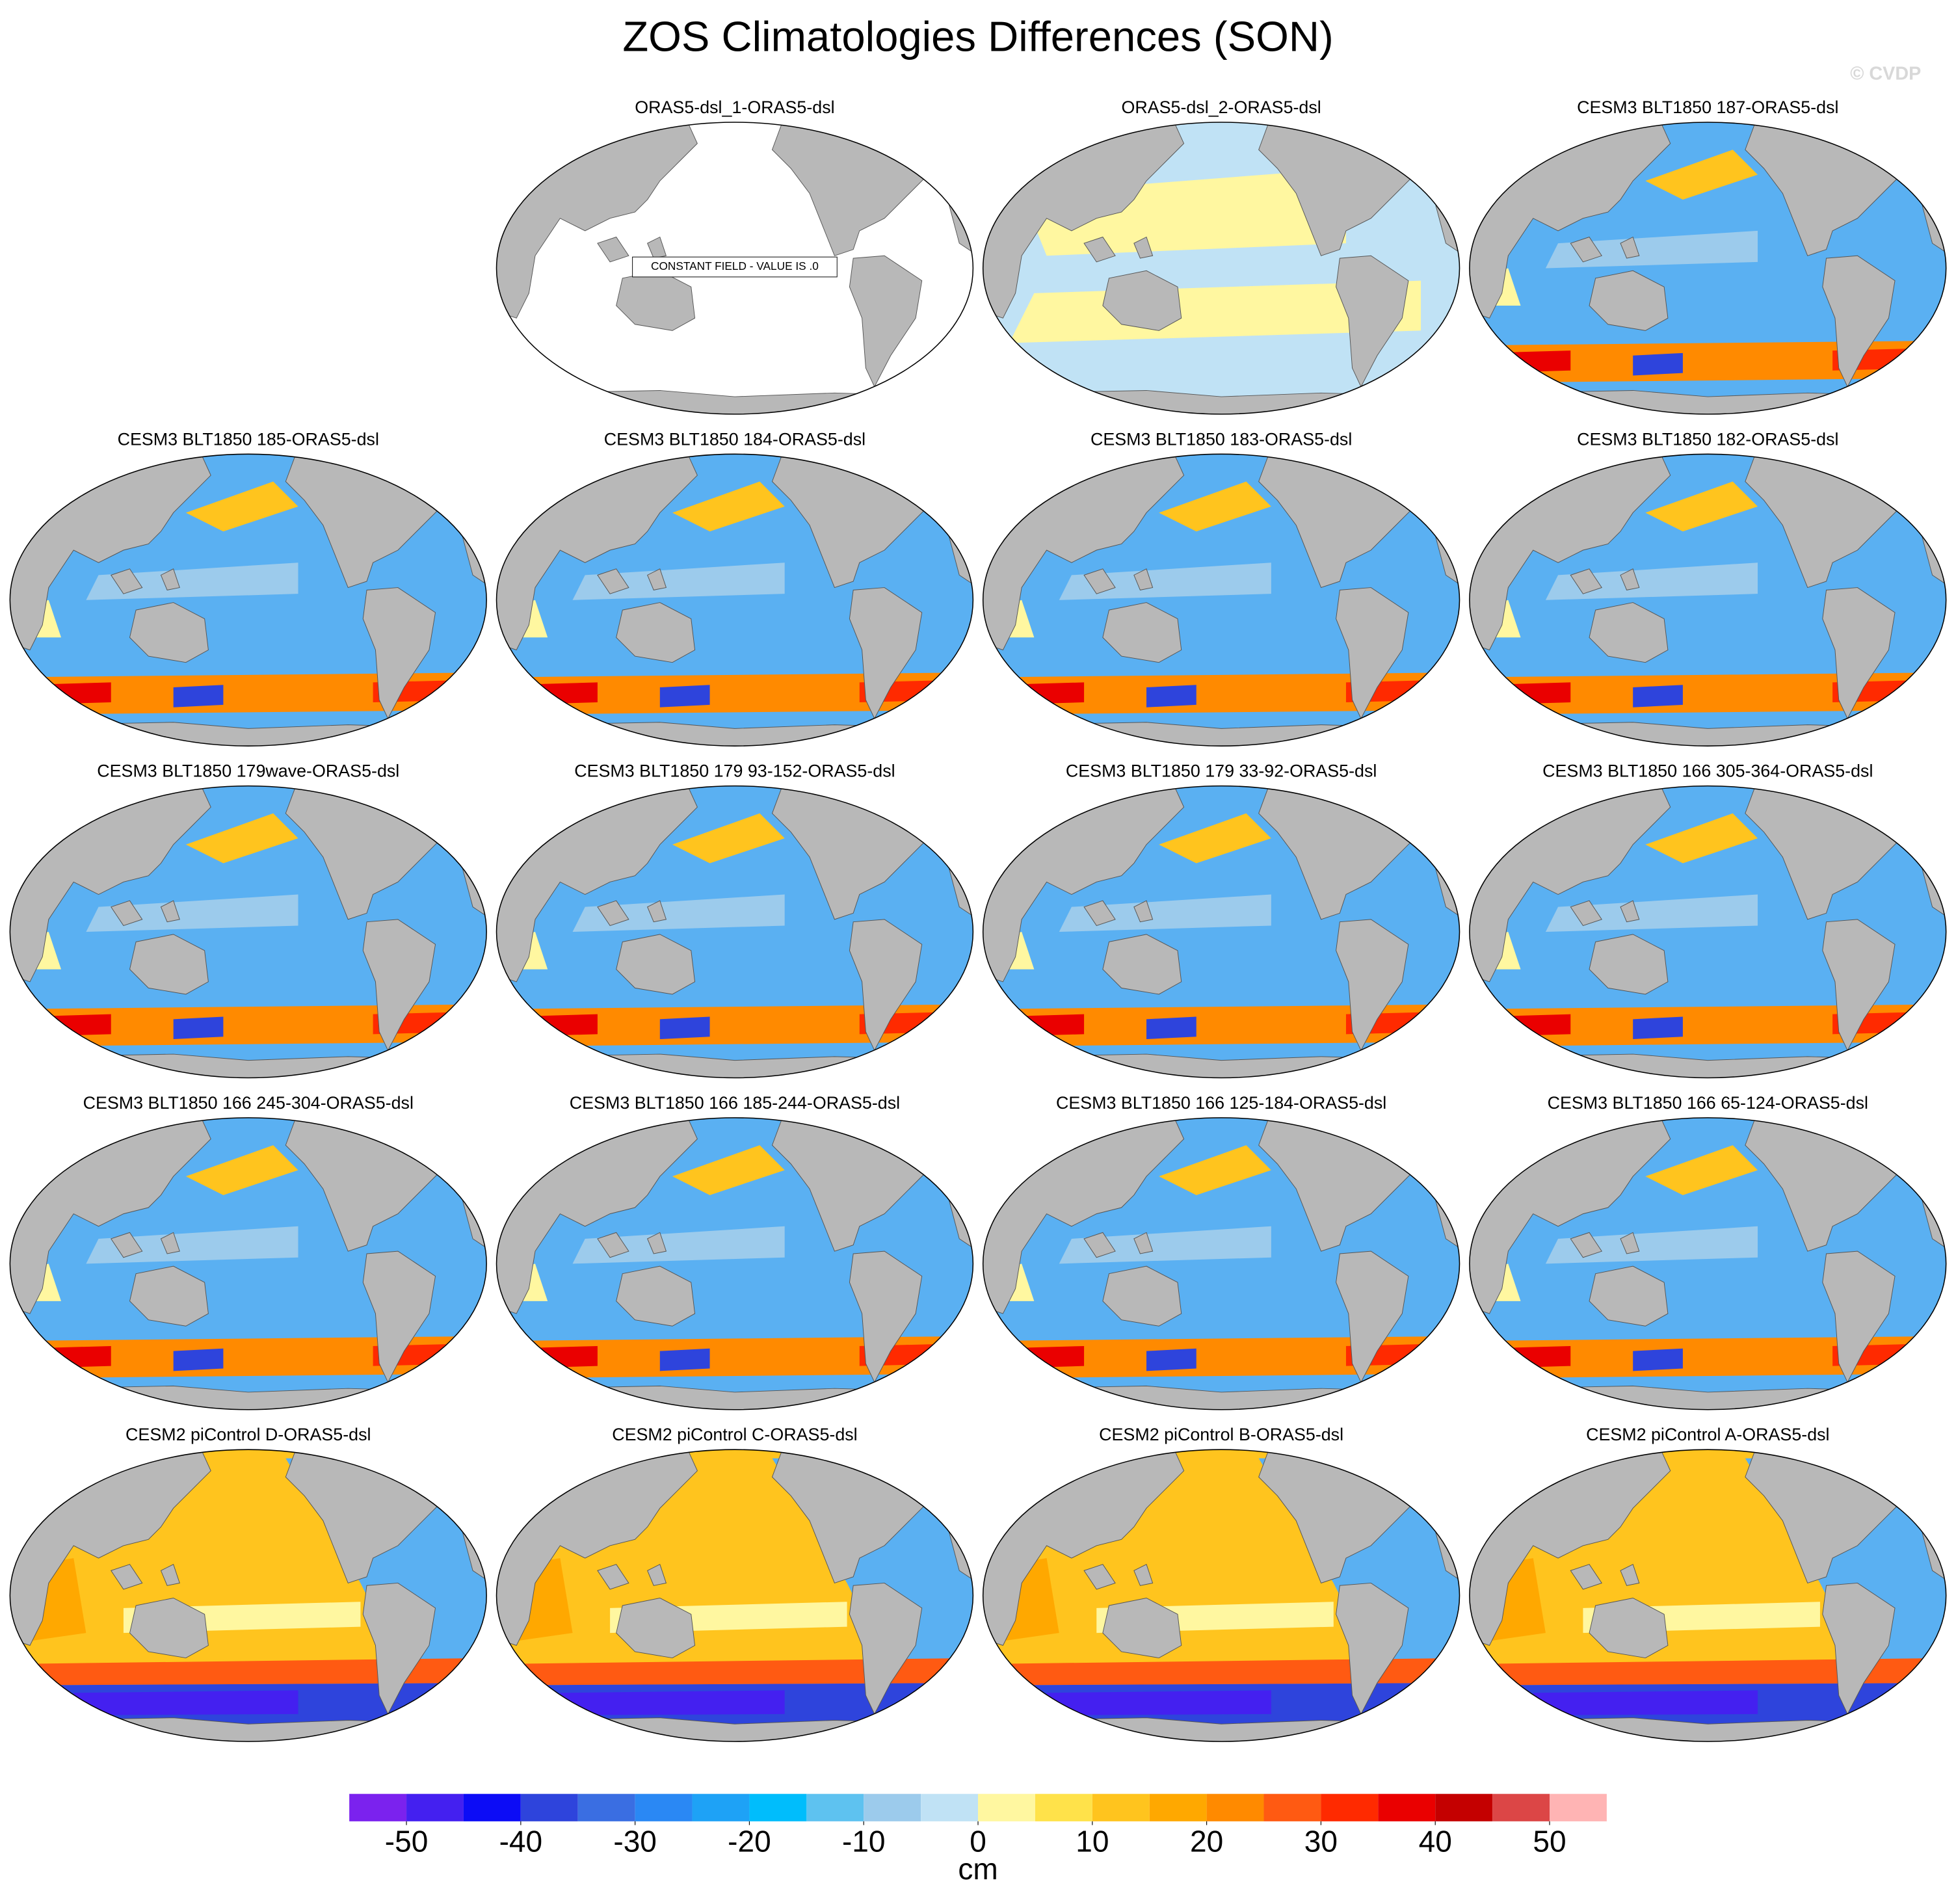 The height and width of the screenshot is (1904, 1956). I want to click on figure-title: ZOS Climatologies Differences (SON), so click(977, 36).